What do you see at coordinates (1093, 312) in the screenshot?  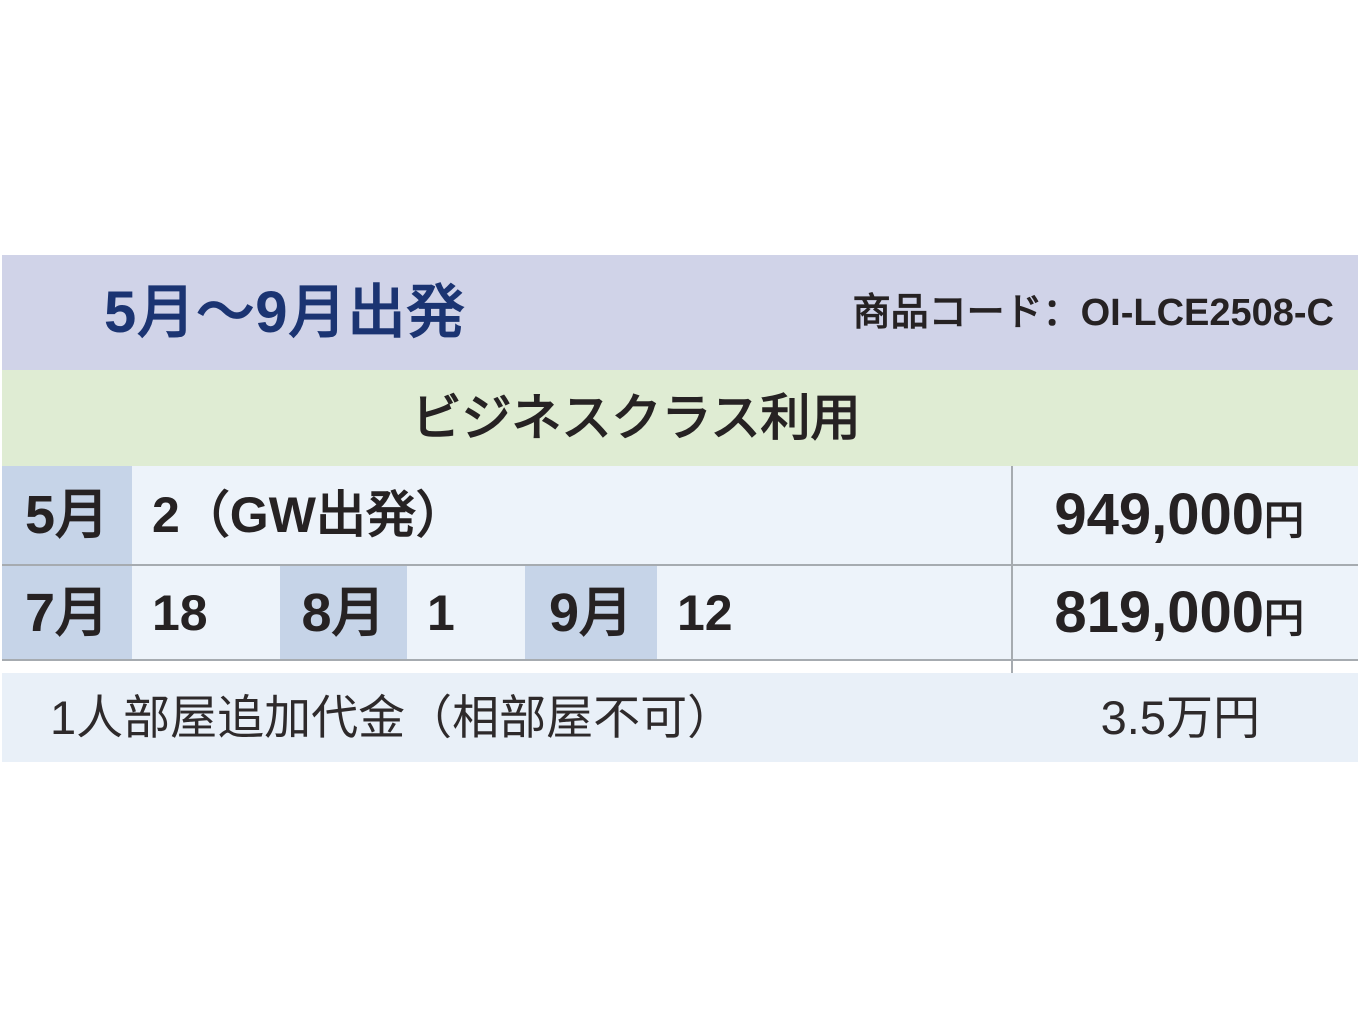 I see `product-code: 商品コード：OI-LCE2508-C` at bounding box center [1093, 312].